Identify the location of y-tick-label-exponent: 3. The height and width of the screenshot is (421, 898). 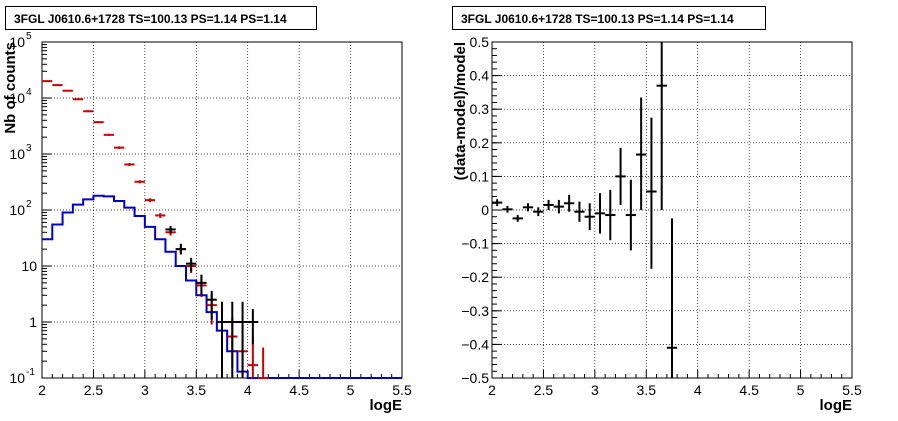
(29, 148).